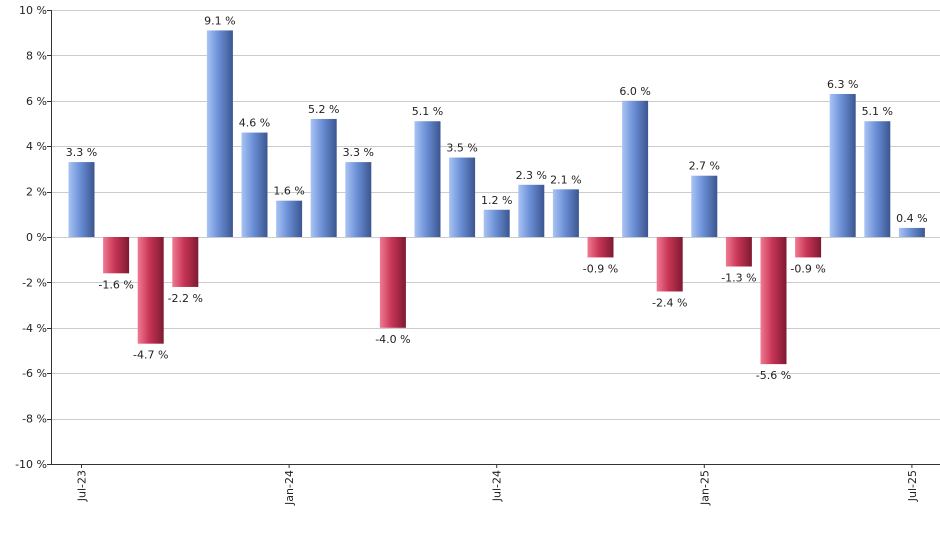  What do you see at coordinates (36, 101) in the screenshot?
I see `y-tick-label: 6 %` at bounding box center [36, 101].